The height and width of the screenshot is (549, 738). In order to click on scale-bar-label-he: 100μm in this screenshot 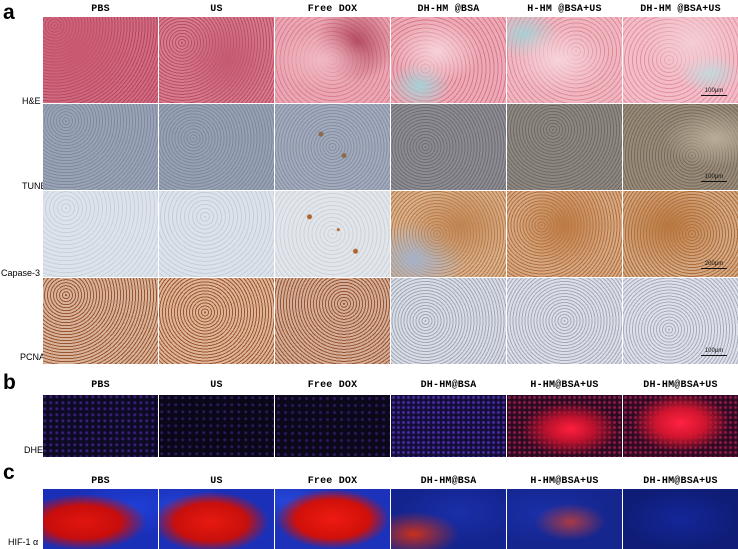, I will do `click(714, 91)`.